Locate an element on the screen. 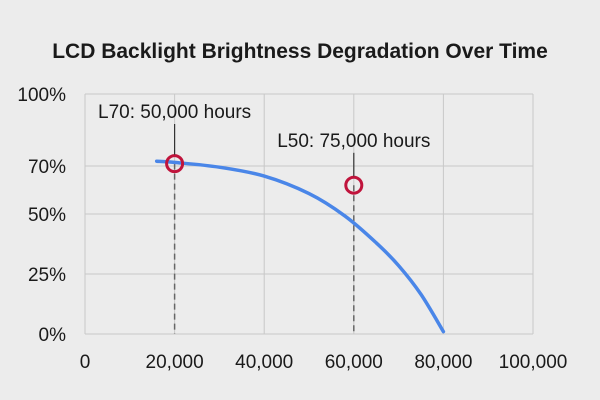 Image resolution: width=600 pixels, height=400 pixels. x-tick-label: 40,000 is located at coordinates (264, 362).